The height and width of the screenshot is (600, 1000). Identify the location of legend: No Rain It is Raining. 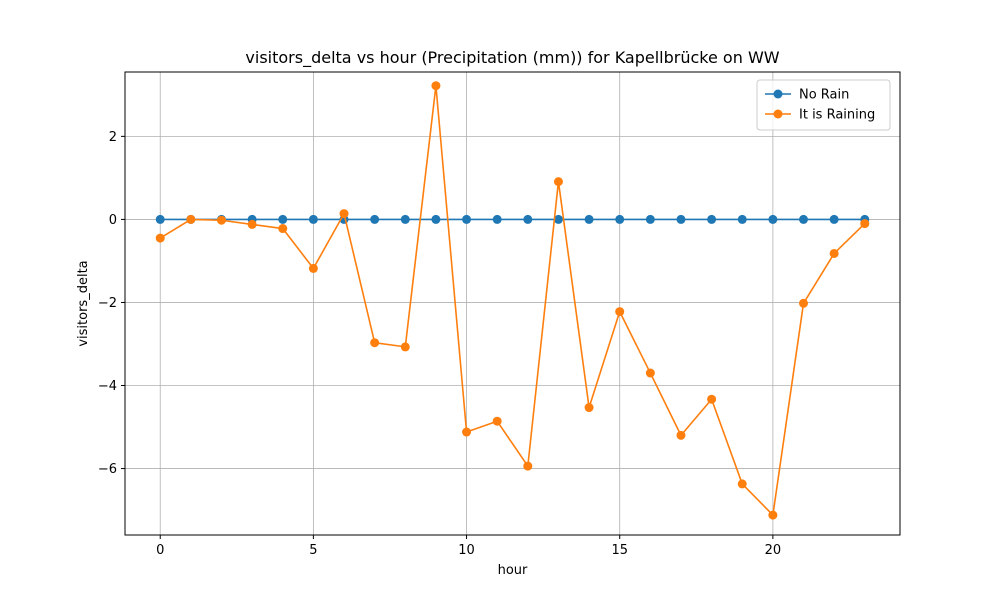
(823, 105).